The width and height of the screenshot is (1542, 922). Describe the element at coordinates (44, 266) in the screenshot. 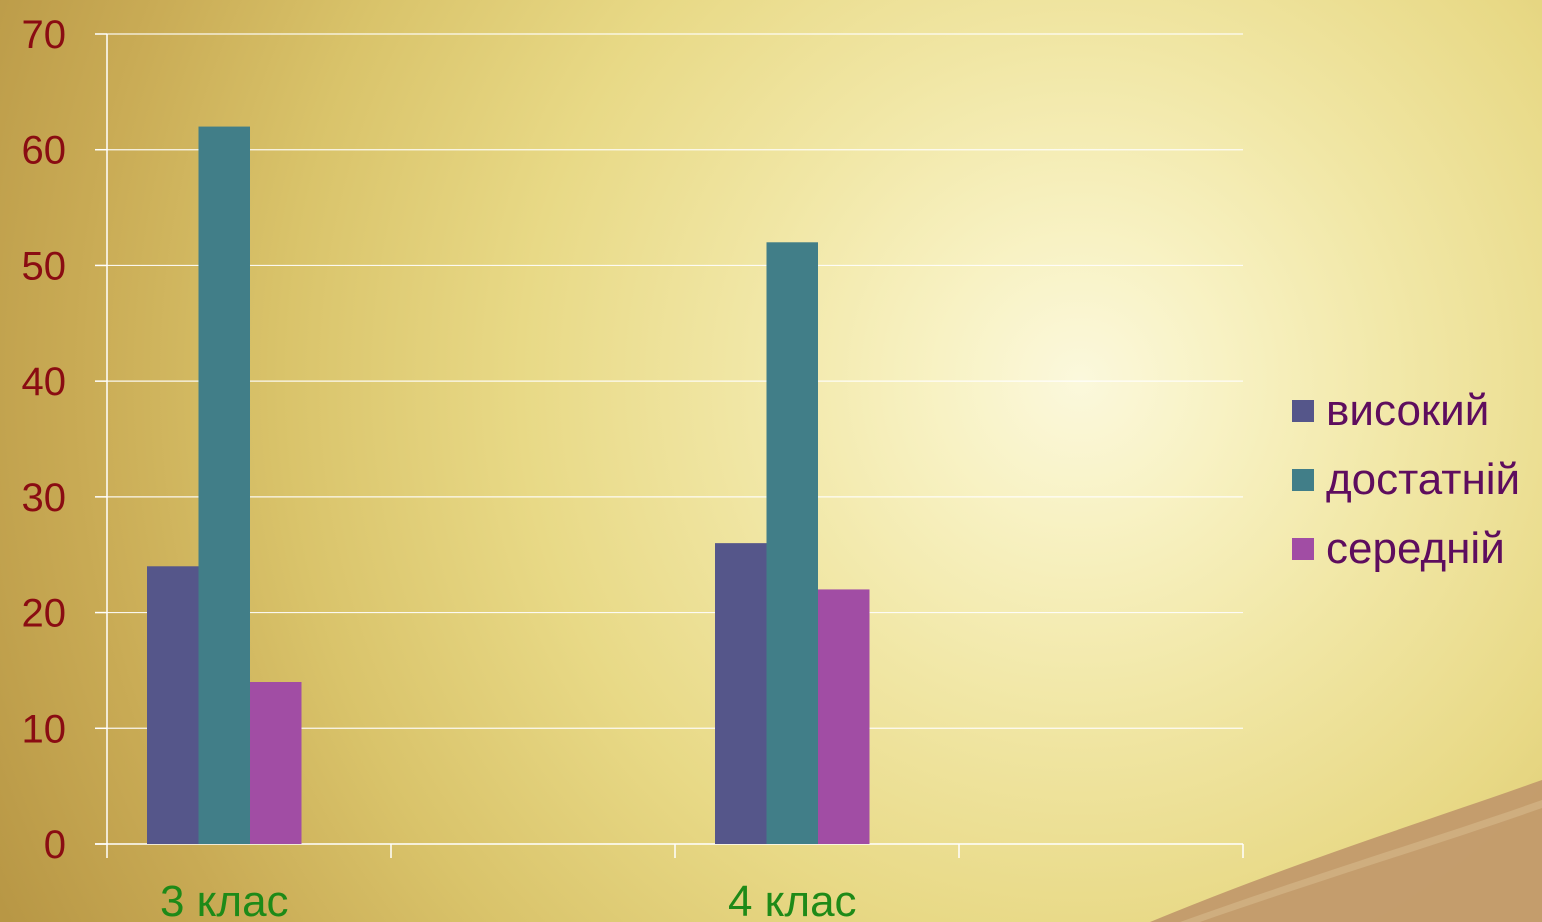

I see `y-tick-label: 50` at that location.